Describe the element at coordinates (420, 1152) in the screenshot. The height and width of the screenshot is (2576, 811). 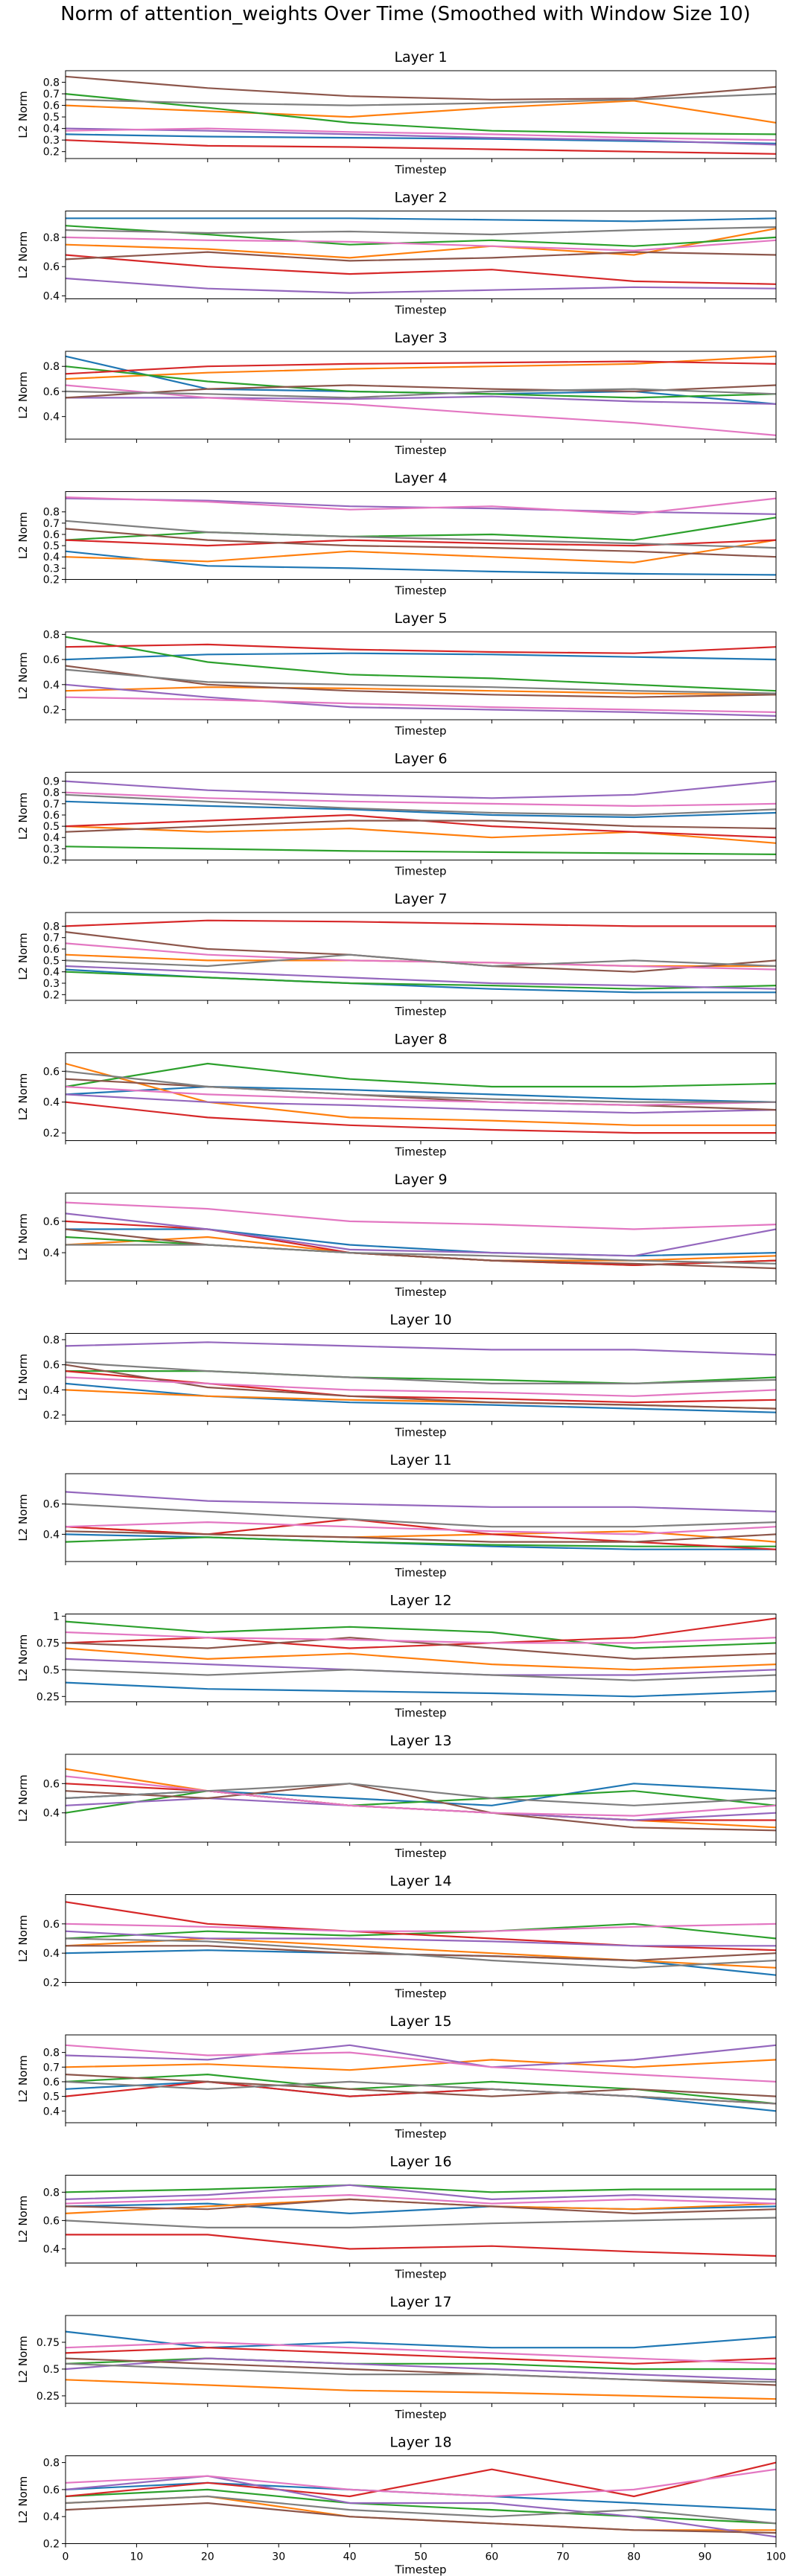
I see `layer-8-xlabel: Timestep` at that location.